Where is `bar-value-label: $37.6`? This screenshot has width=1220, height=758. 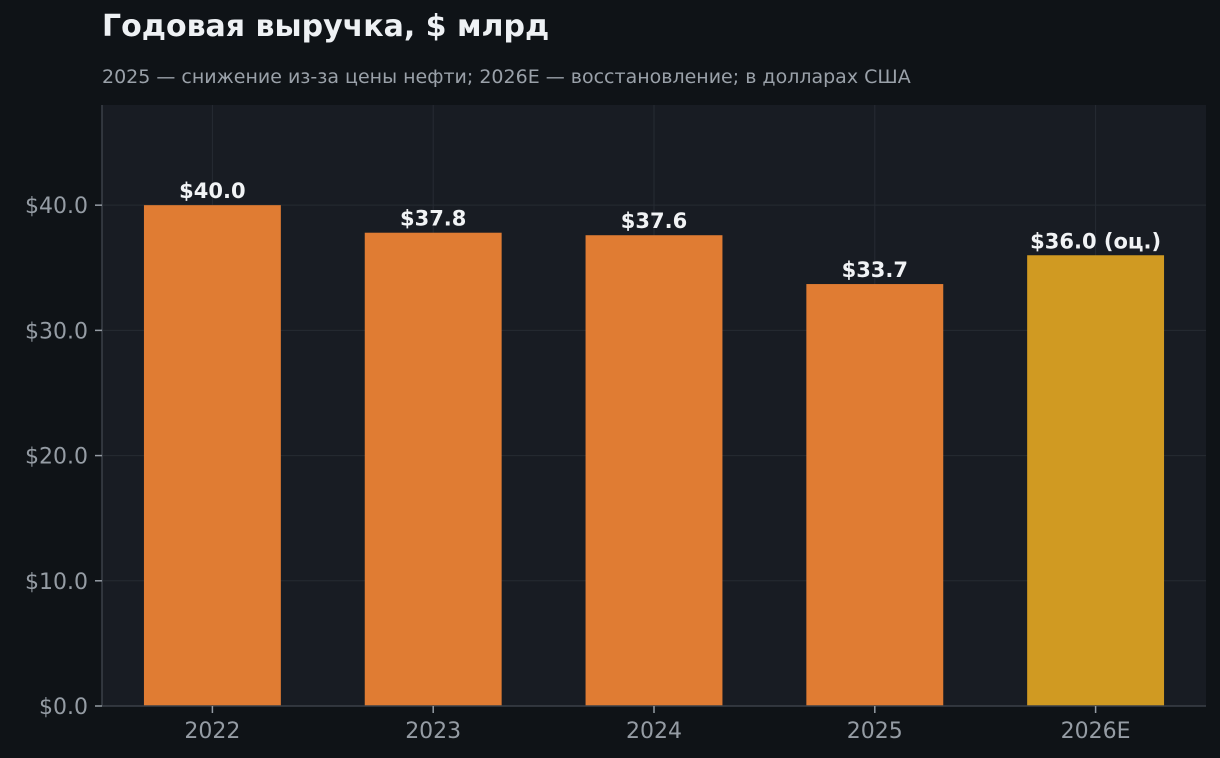
bar-value-label: $37.6 is located at coordinates (654, 221).